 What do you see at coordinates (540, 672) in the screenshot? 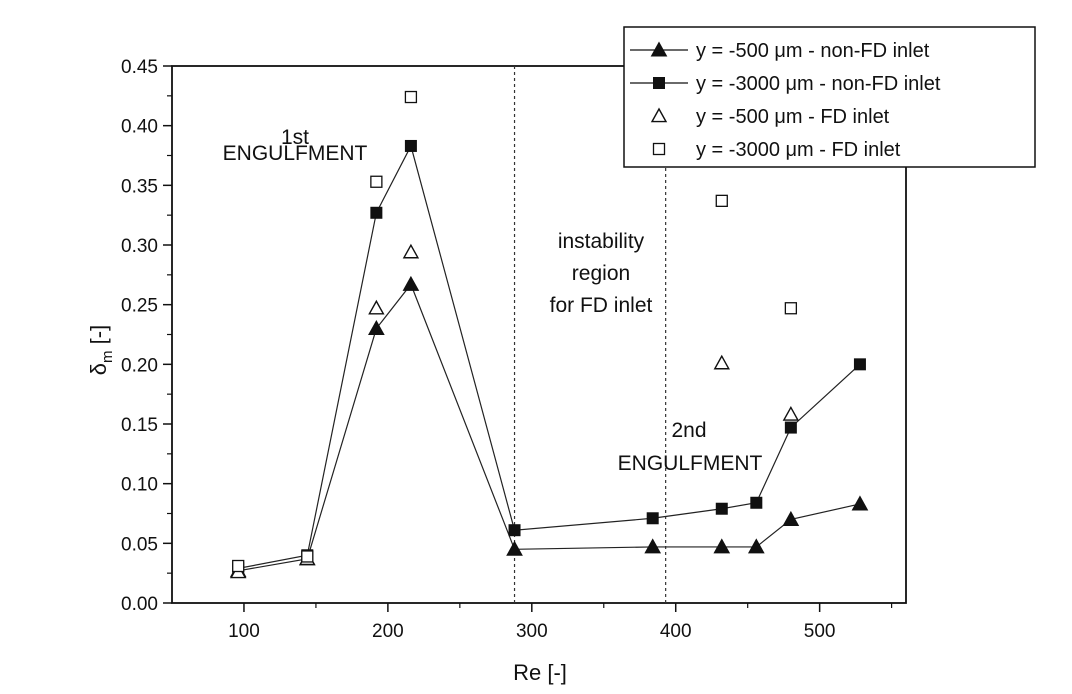
I see `x-axis-label: Re [-]` at bounding box center [540, 672].